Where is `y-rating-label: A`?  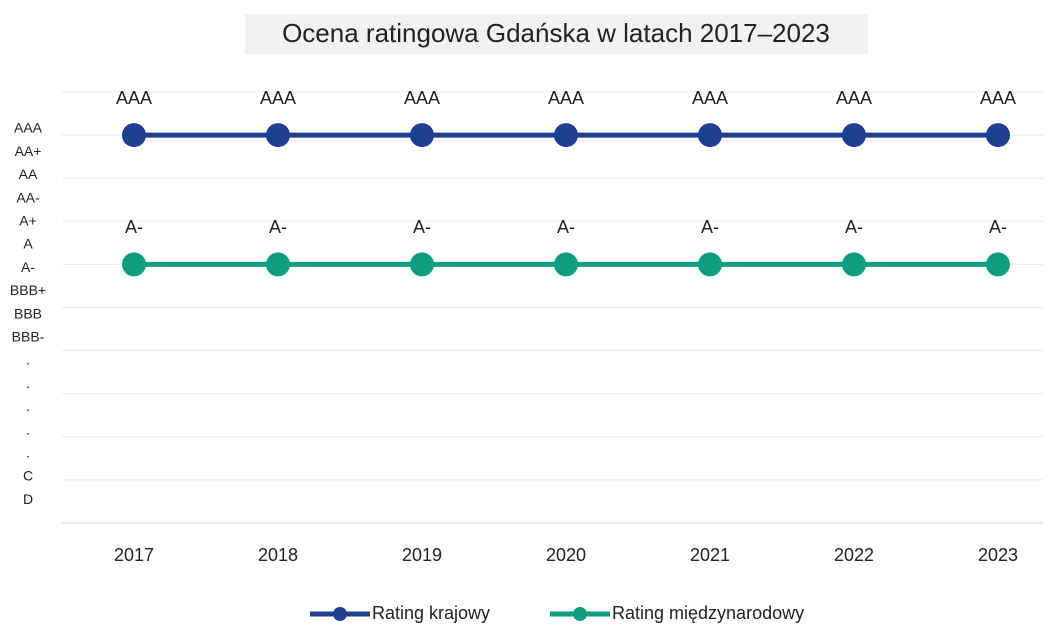
y-rating-label: A is located at coordinates (28, 244).